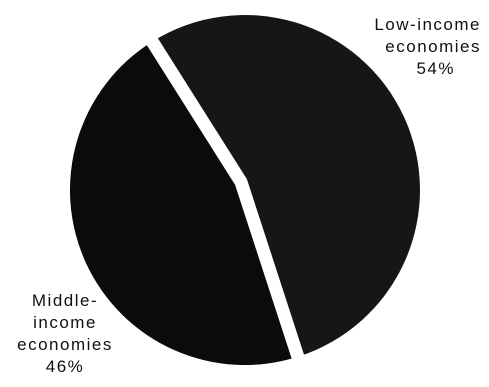  I want to click on slice-name-middle-income-line3: economies, so click(65, 344).